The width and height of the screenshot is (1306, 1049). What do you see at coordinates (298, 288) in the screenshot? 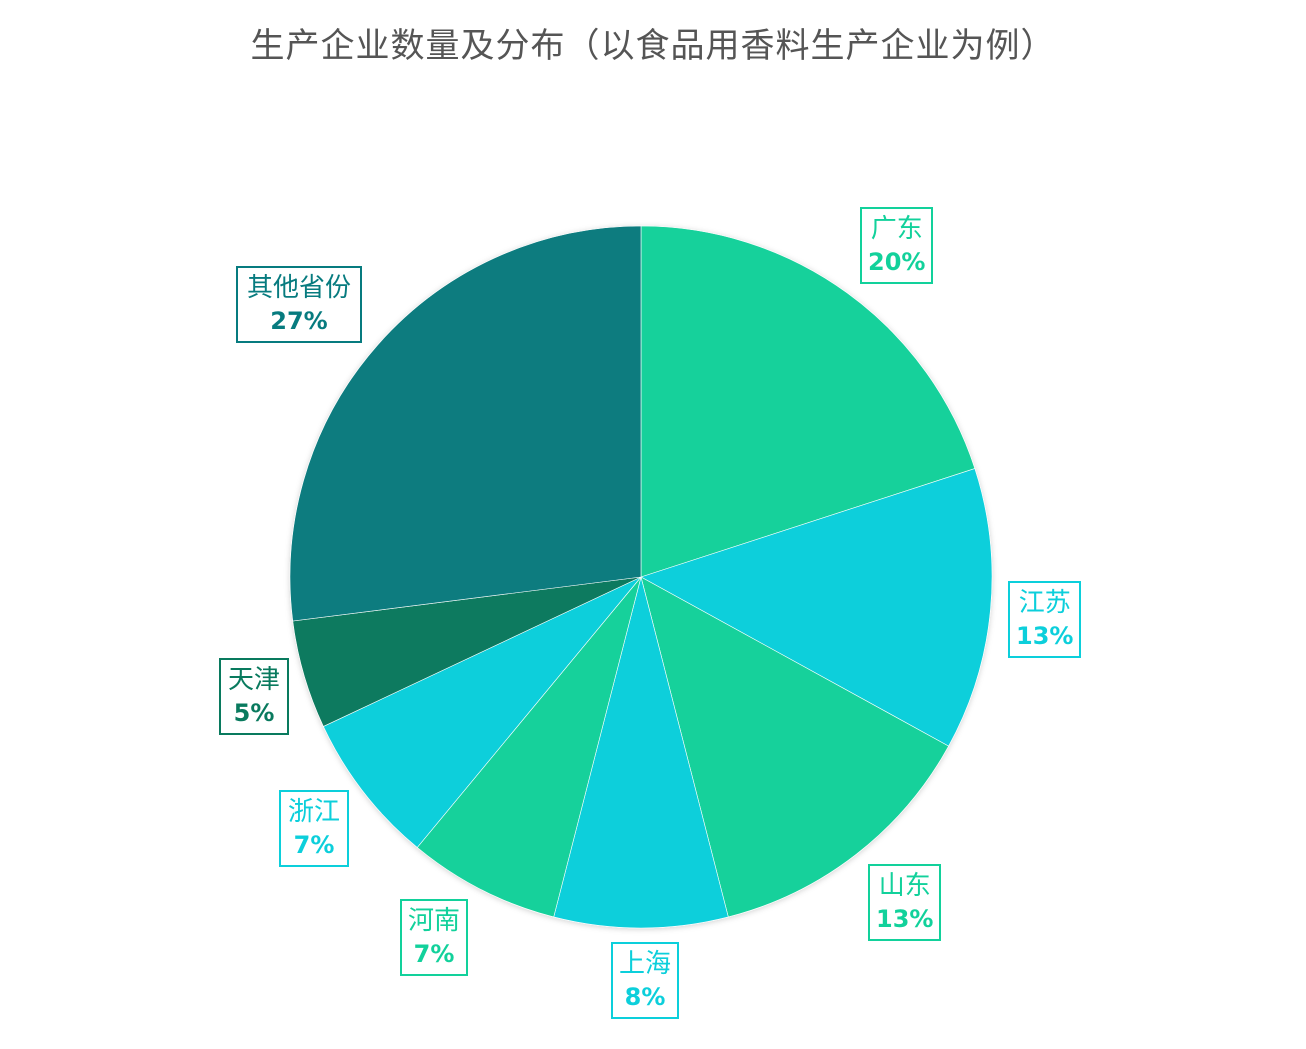
I see `data-label-name: 其他省份` at bounding box center [298, 288].